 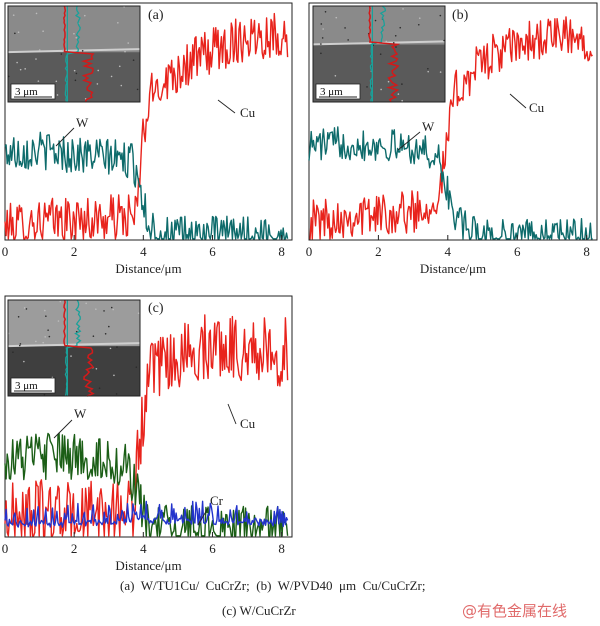 I want to click on inset-frame, so click(x=74, y=348).